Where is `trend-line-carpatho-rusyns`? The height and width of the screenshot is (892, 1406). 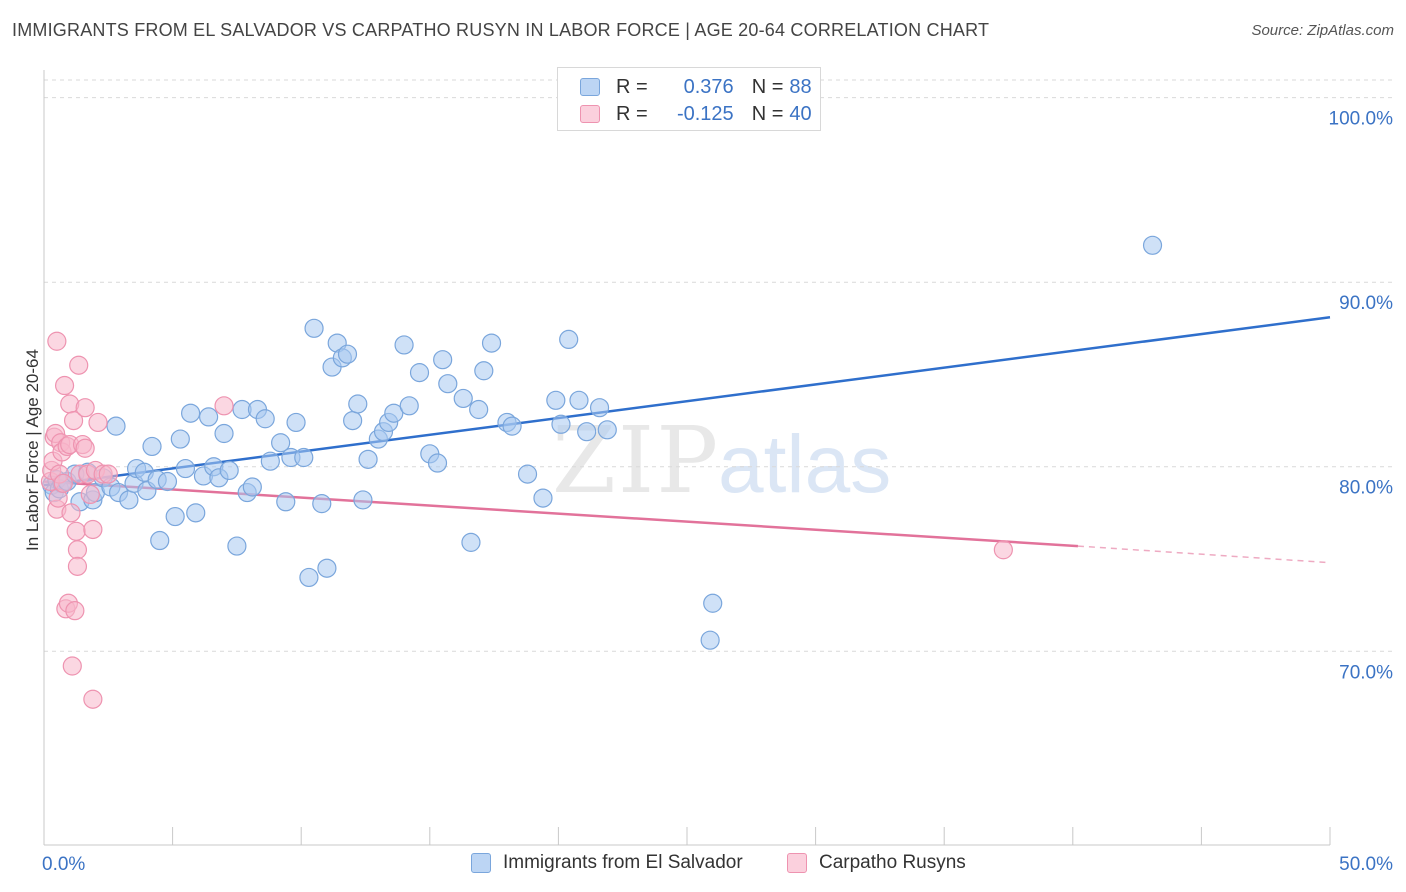 trend-line-carpatho-rusyns is located at coordinates (561, 514).